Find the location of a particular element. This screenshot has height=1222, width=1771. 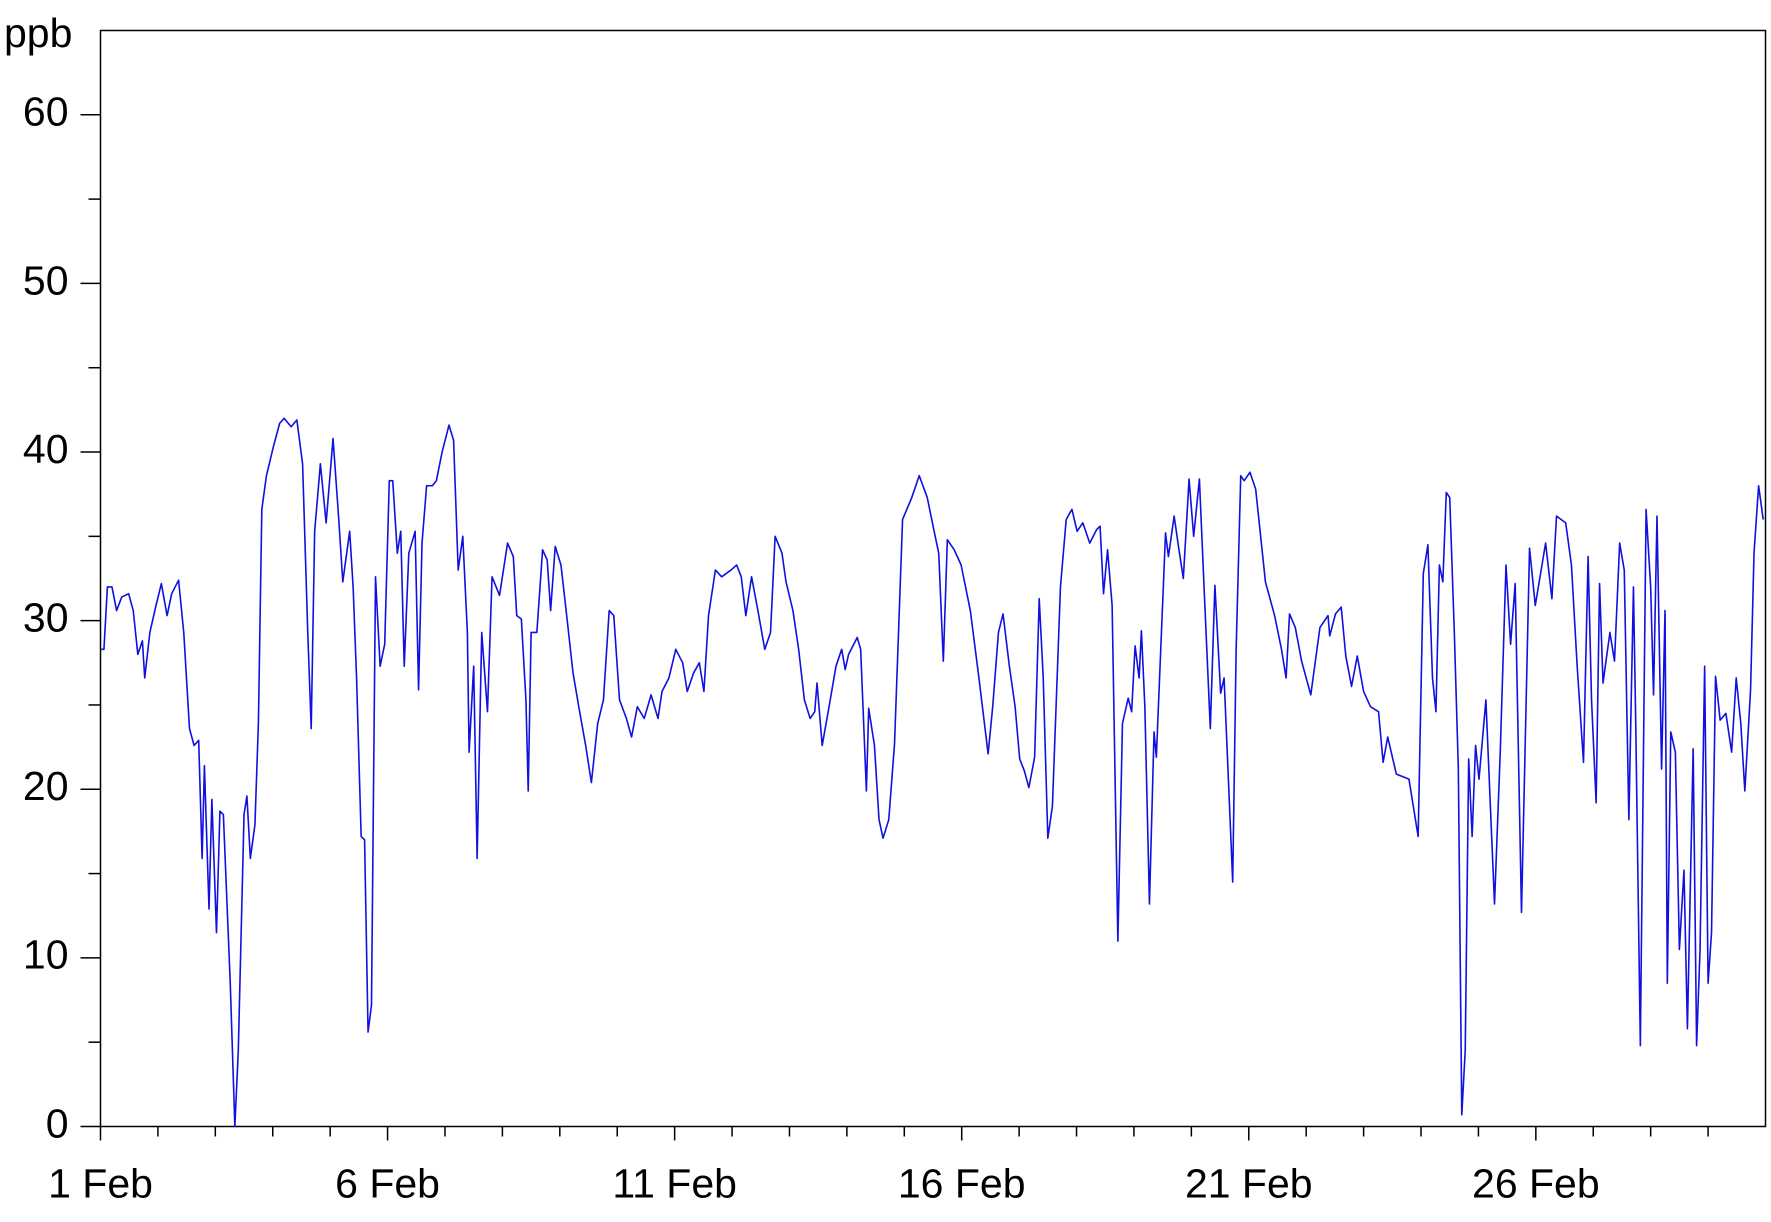

y-axis-label: ppb is located at coordinates (38, 33).